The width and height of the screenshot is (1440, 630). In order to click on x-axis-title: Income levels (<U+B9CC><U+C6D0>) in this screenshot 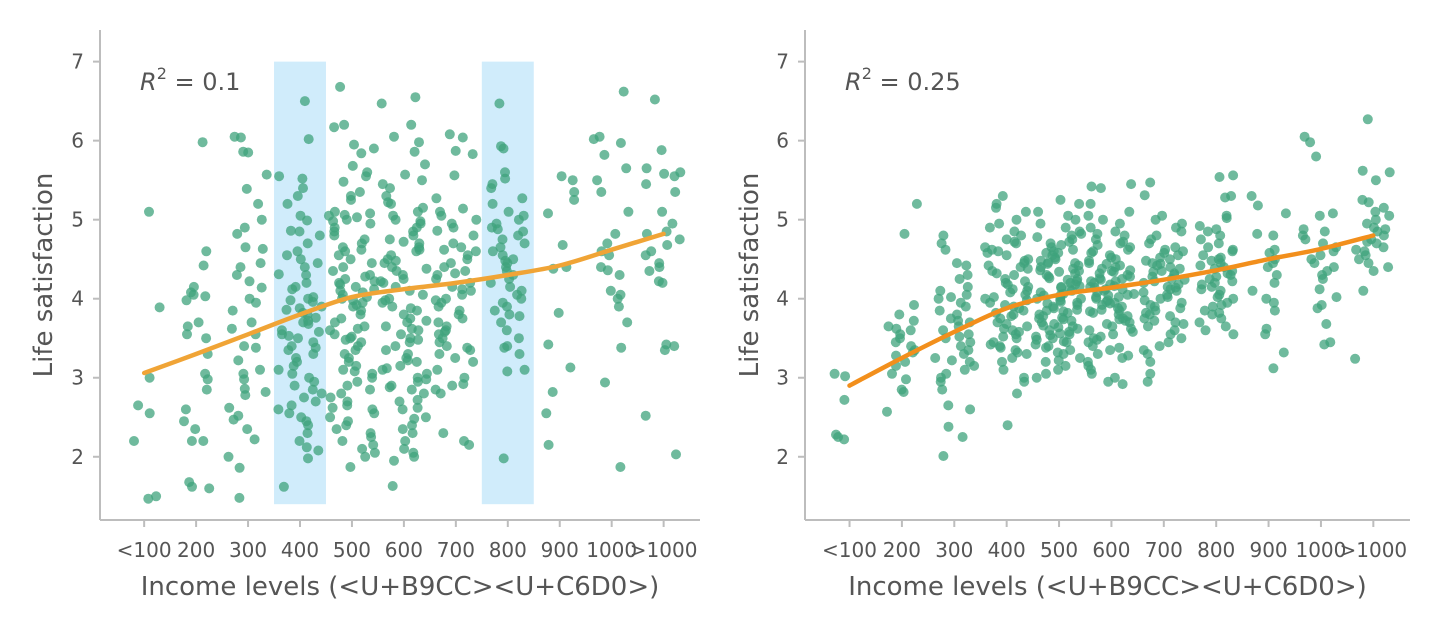, I will do `click(400, 587)`.